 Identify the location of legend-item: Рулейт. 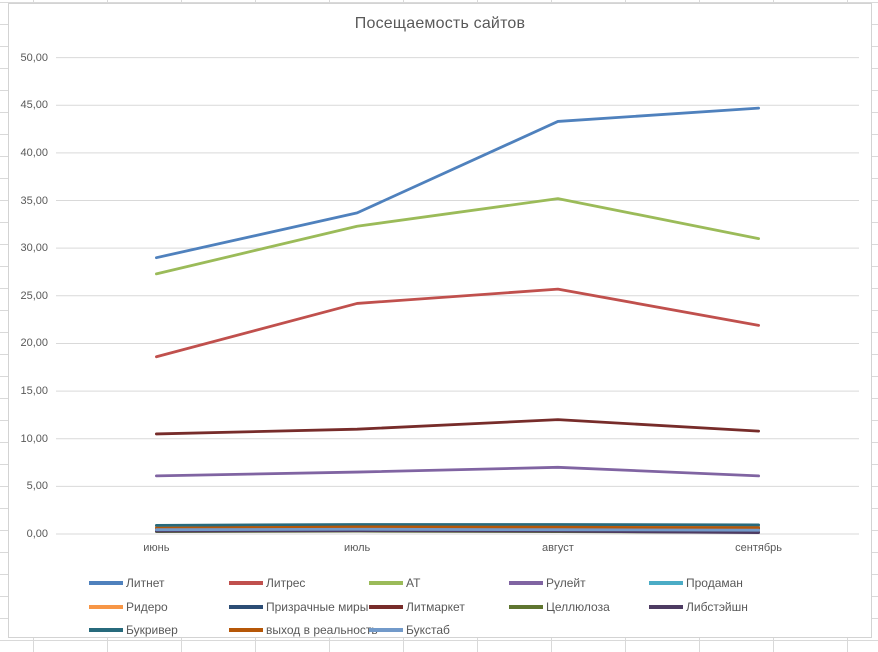
(547, 583).